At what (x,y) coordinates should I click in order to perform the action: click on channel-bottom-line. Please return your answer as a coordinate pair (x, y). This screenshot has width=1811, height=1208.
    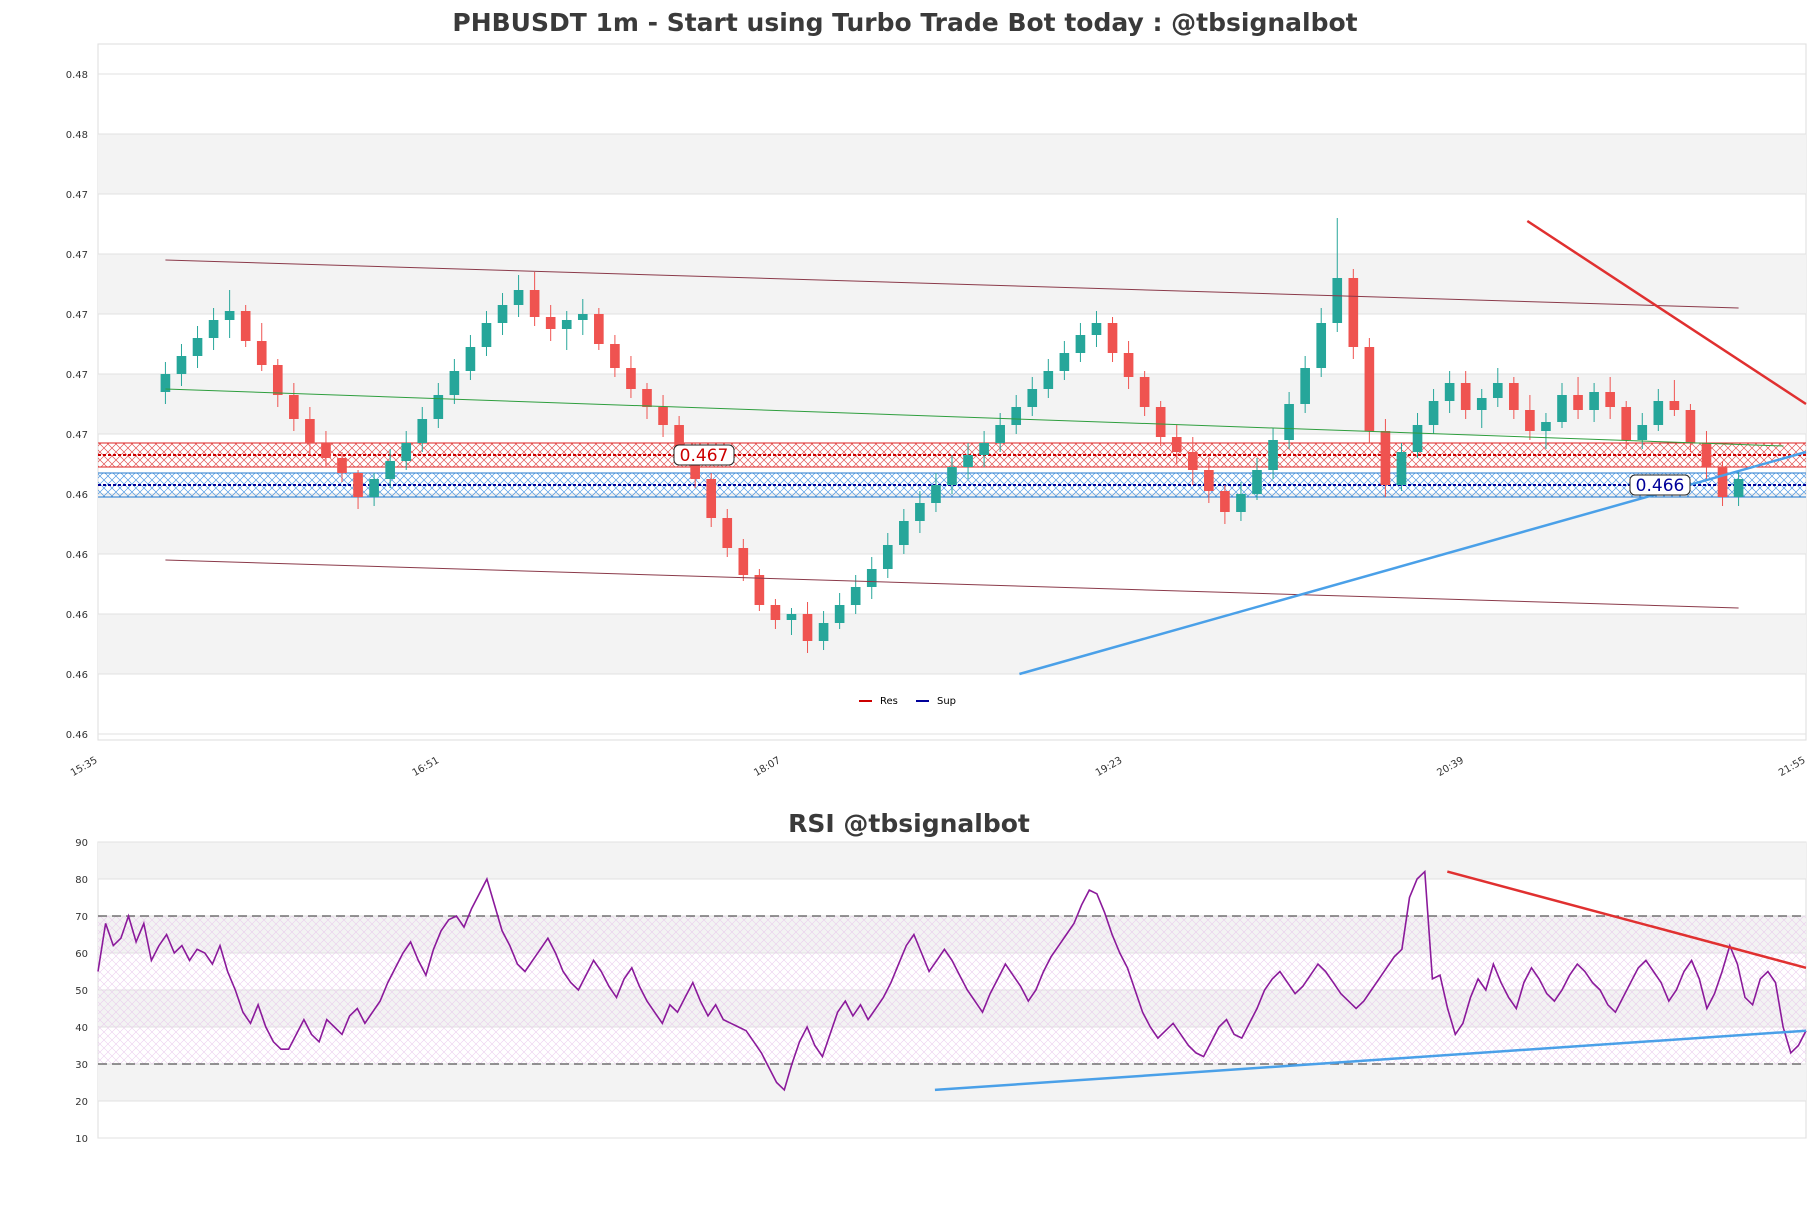
    Looking at the image, I should click on (952, 584).